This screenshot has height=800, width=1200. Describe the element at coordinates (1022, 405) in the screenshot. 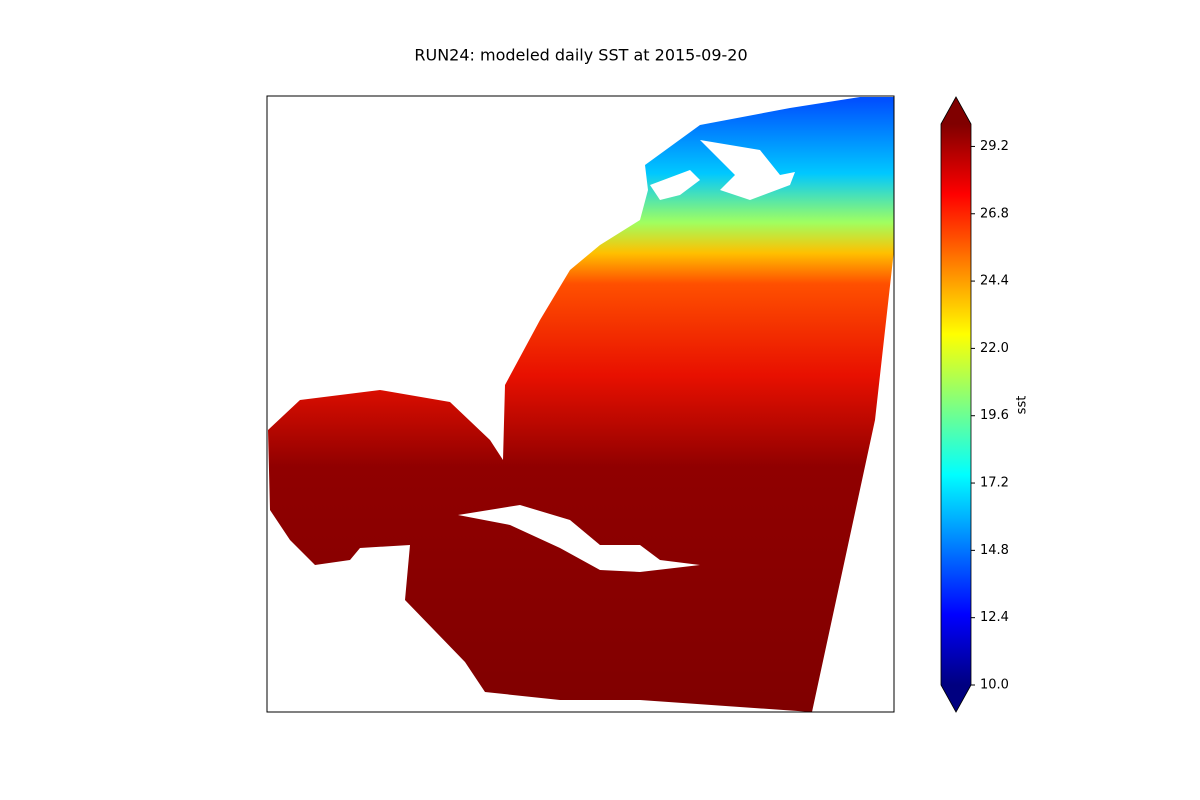

I see `colorbar-label: sst` at that location.